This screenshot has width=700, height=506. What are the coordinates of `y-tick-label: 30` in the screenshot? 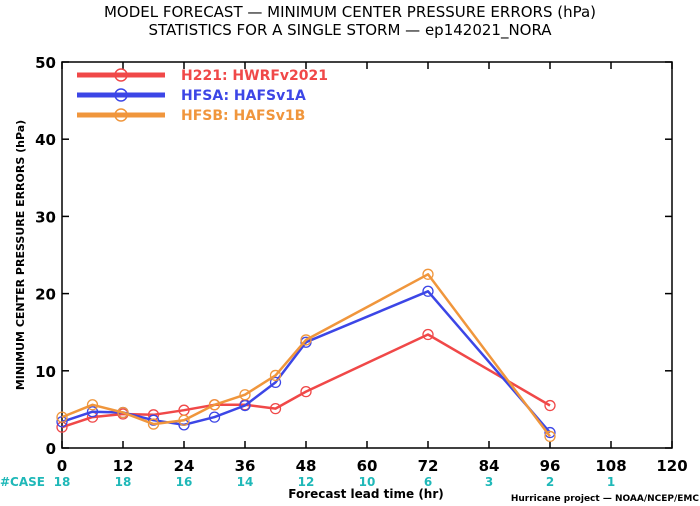 It's located at (45, 217).